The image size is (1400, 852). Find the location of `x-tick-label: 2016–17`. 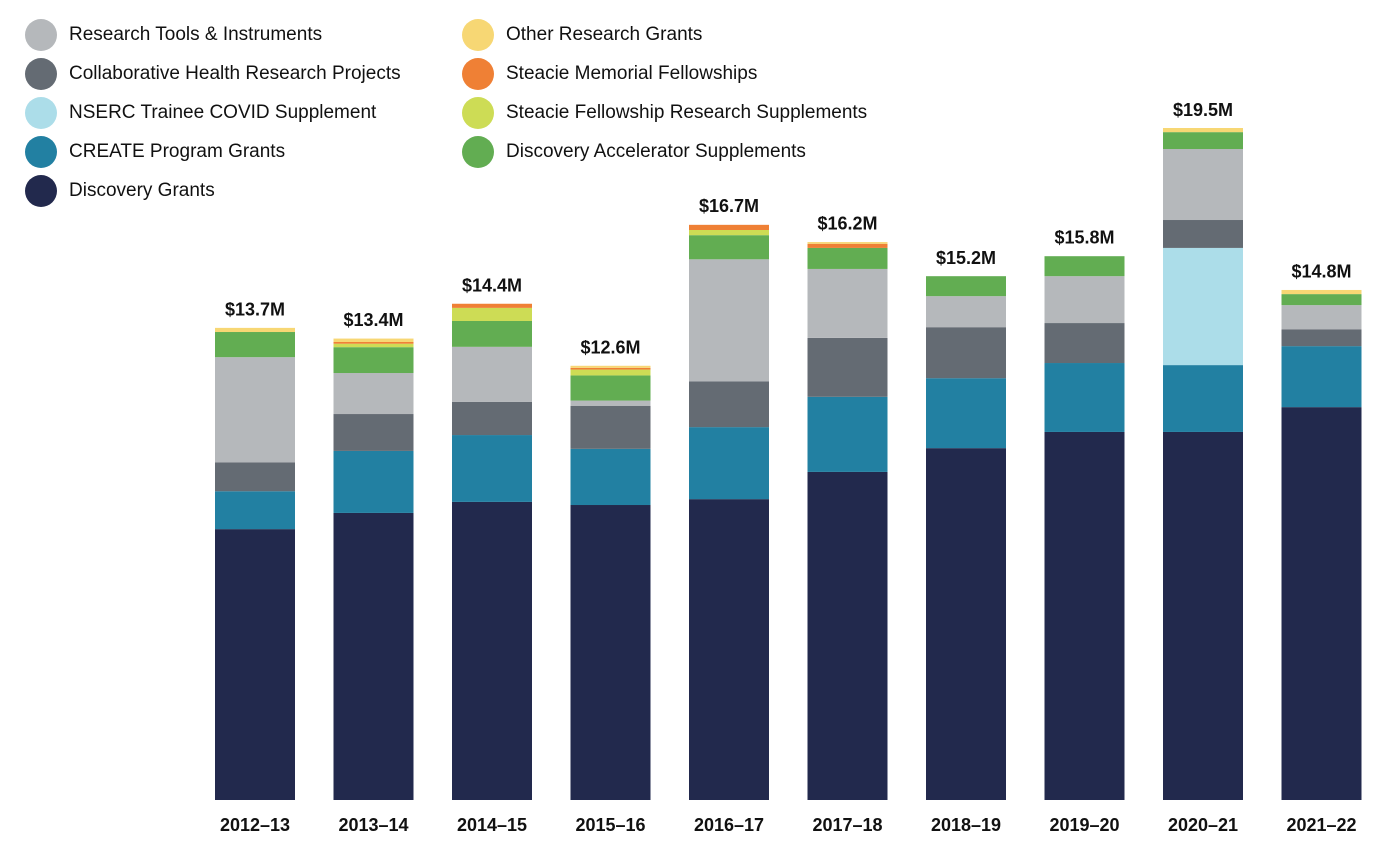

x-tick-label: 2016–17 is located at coordinates (729, 825).